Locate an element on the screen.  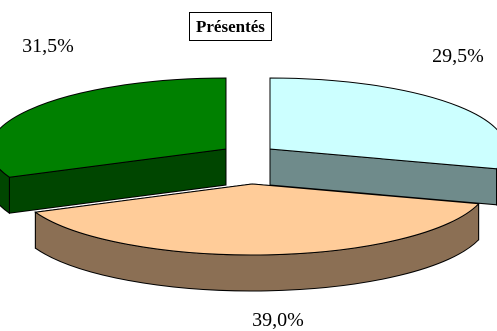
data-label-2: 39,0% is located at coordinates (278, 320).